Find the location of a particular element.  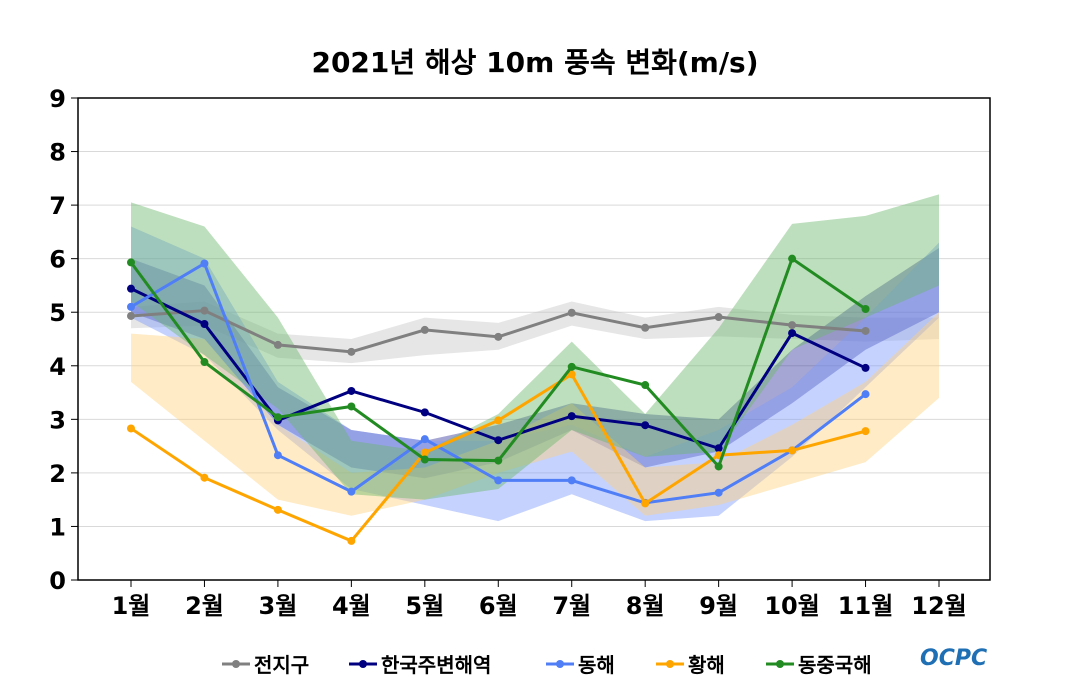

x-tick-label: 11월 is located at coordinates (865, 606).